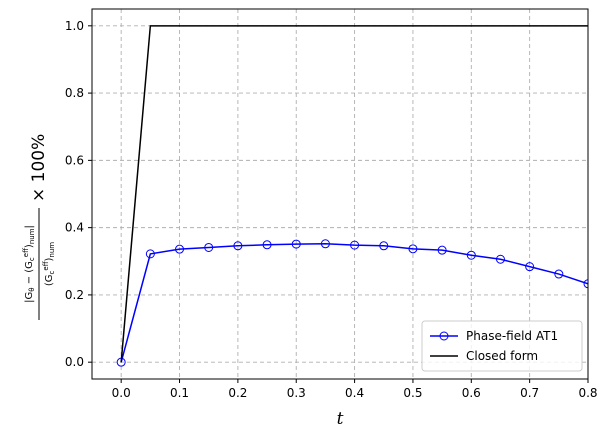 This screenshot has width=608, height=437. Describe the element at coordinates (444, 336) in the screenshot. I see `legend-marker-phase-field-at1` at that location.